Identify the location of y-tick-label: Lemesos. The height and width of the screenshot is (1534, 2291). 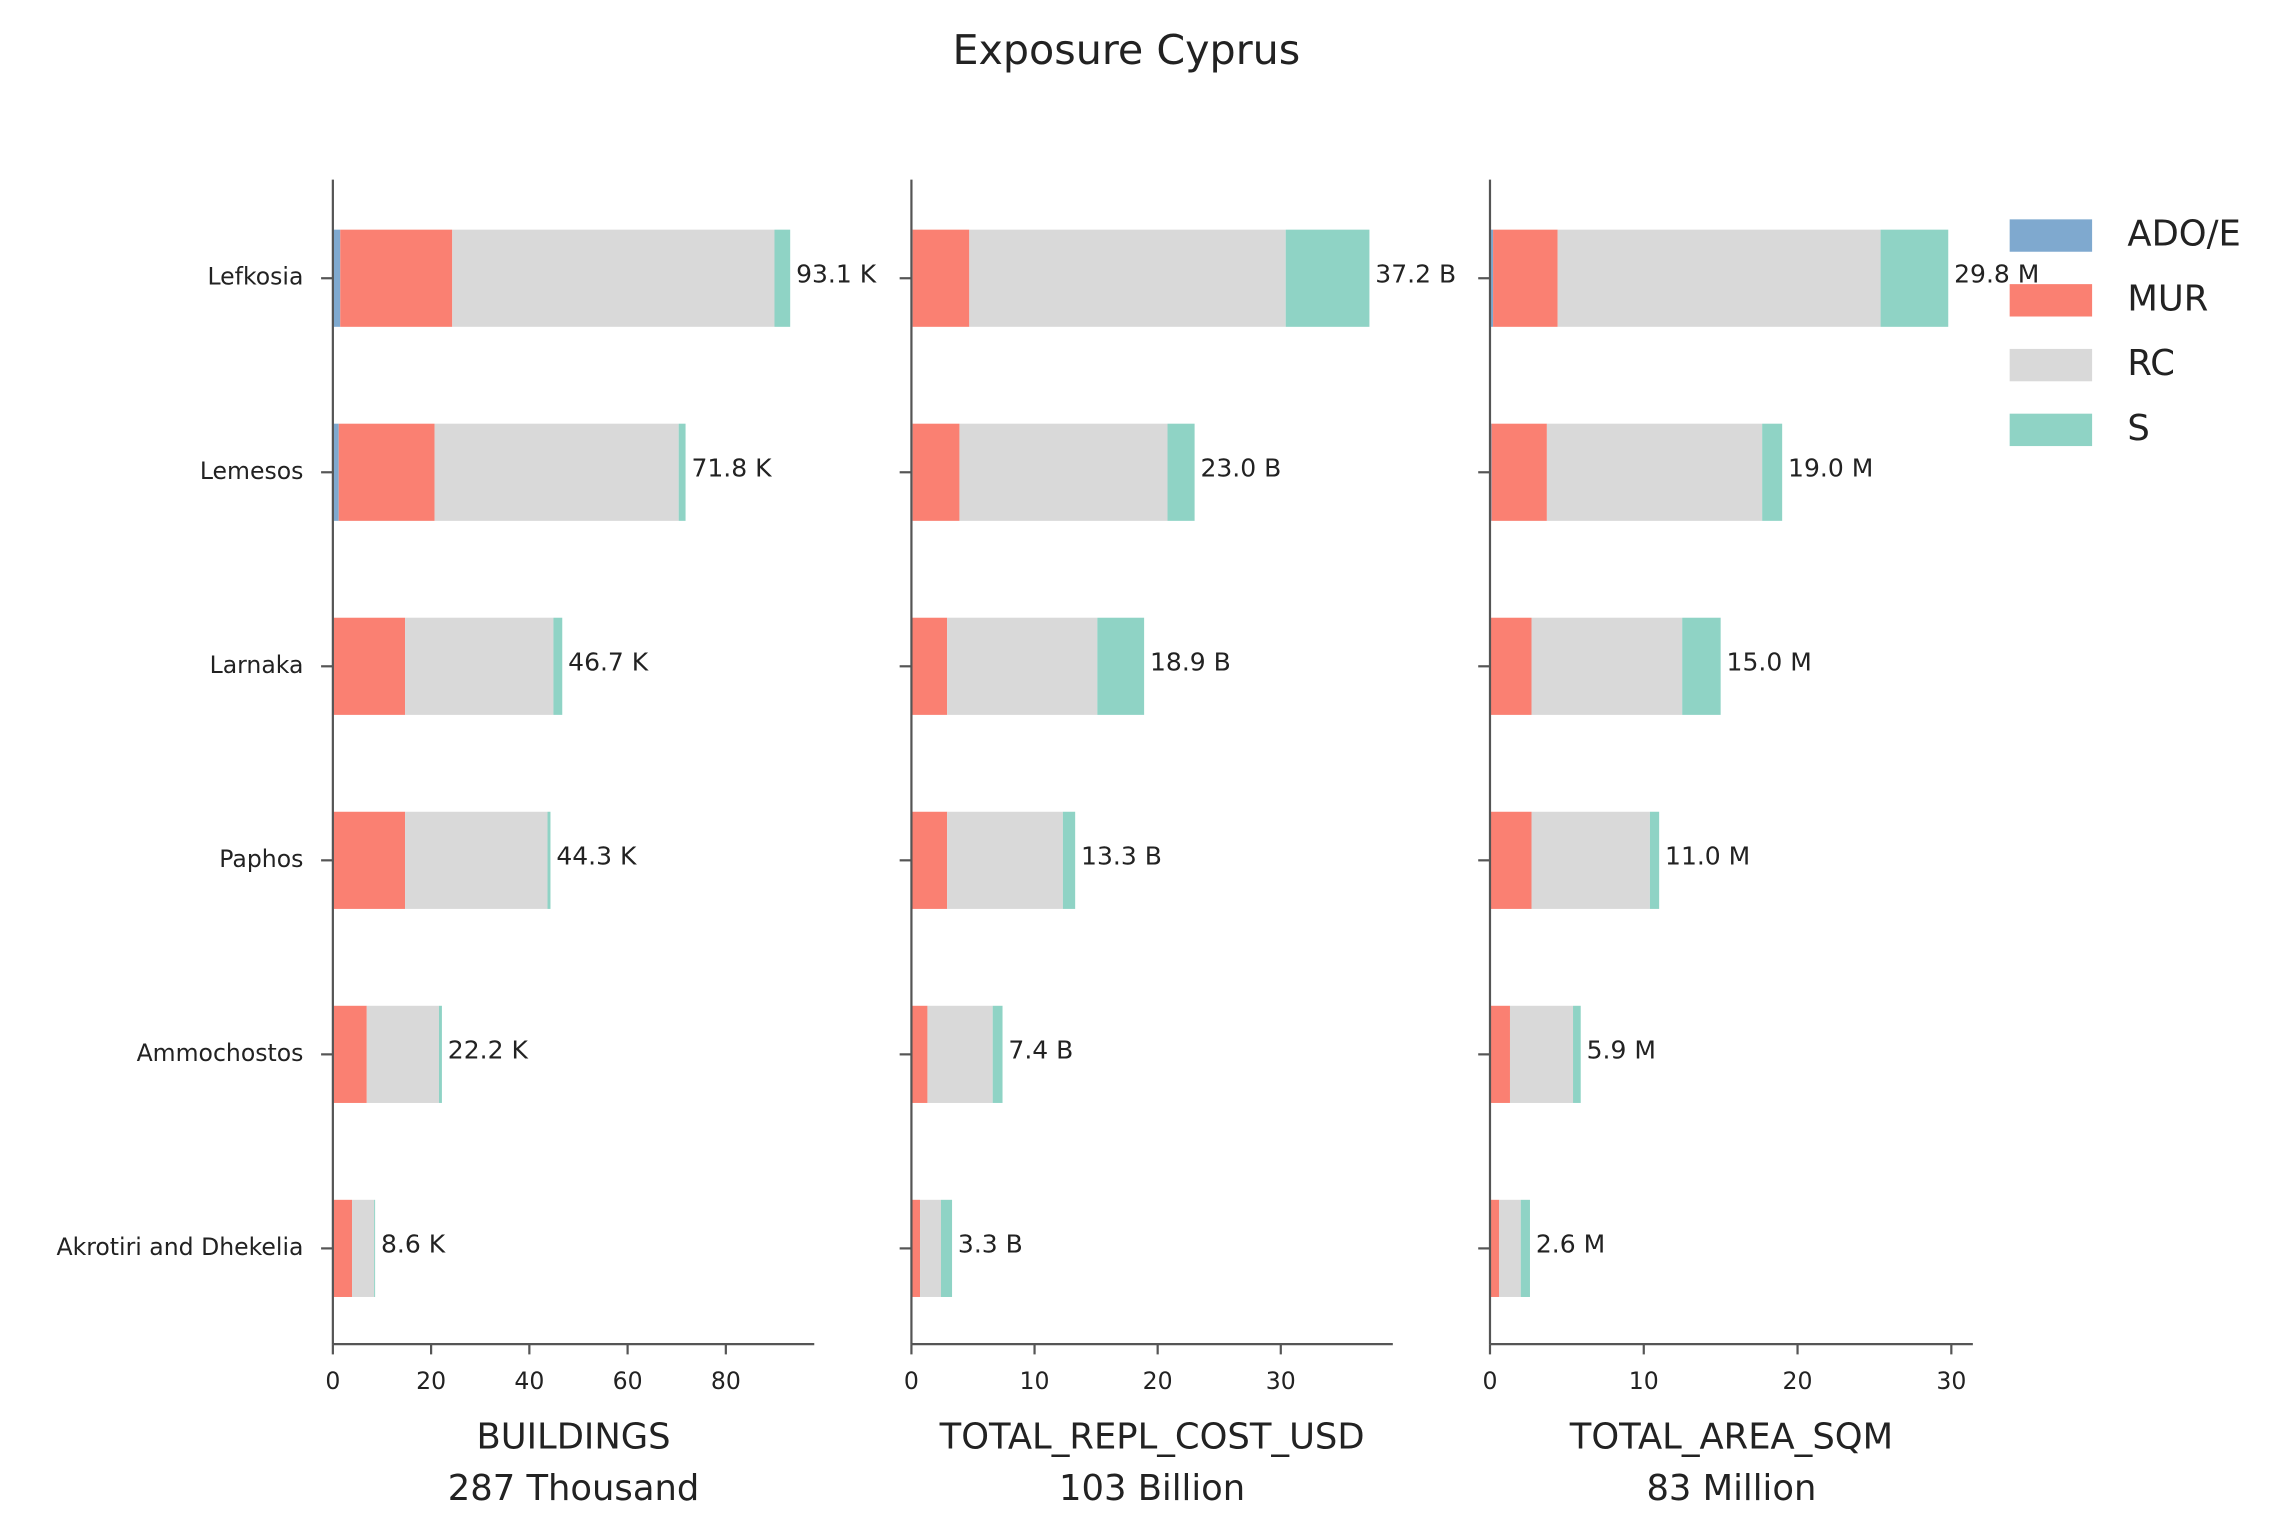
(252, 471).